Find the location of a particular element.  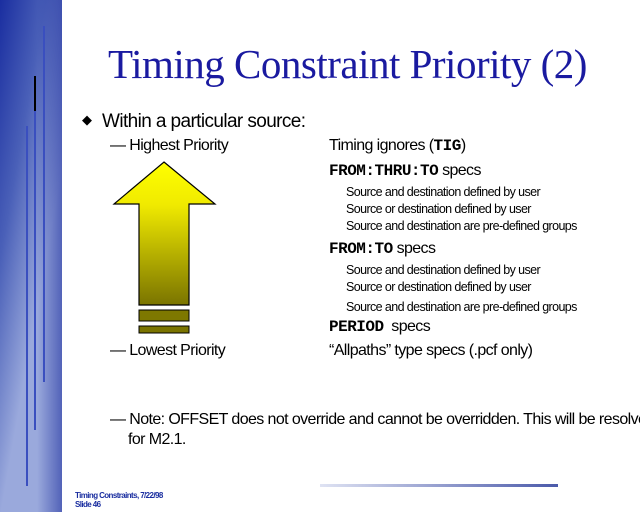

footer-rule is located at coordinates (439, 485).